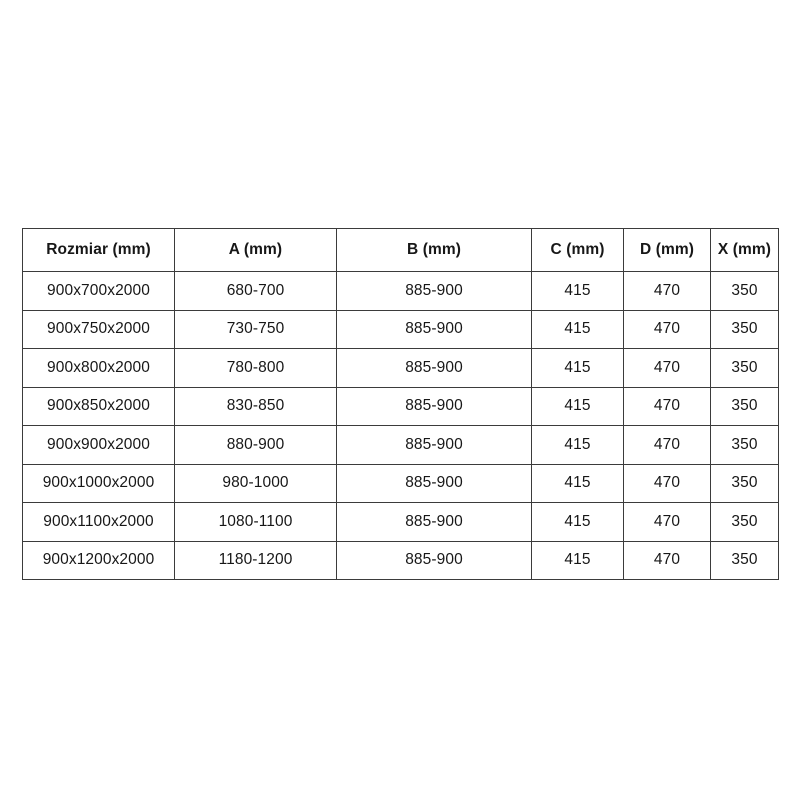  I want to click on table-row: 900x900x2000 880-900 885-900 415 470 350, so click(400, 445).